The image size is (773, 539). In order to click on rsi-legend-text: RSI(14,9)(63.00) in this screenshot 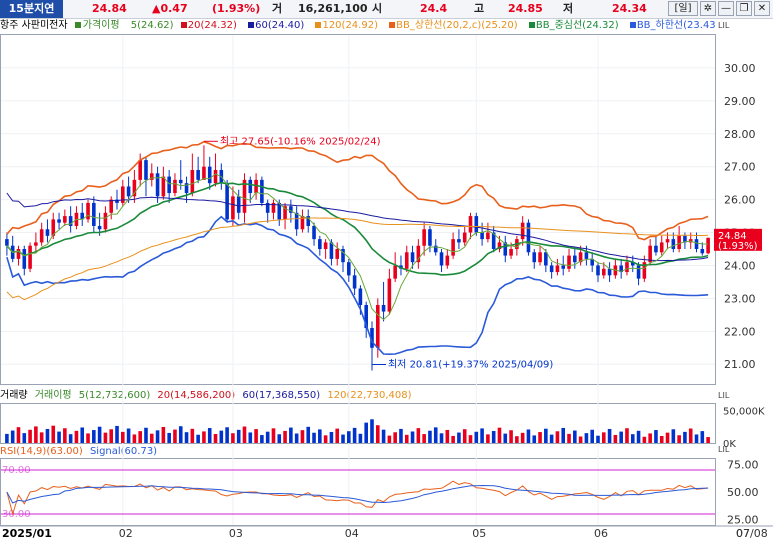, I will do `click(41, 451)`.